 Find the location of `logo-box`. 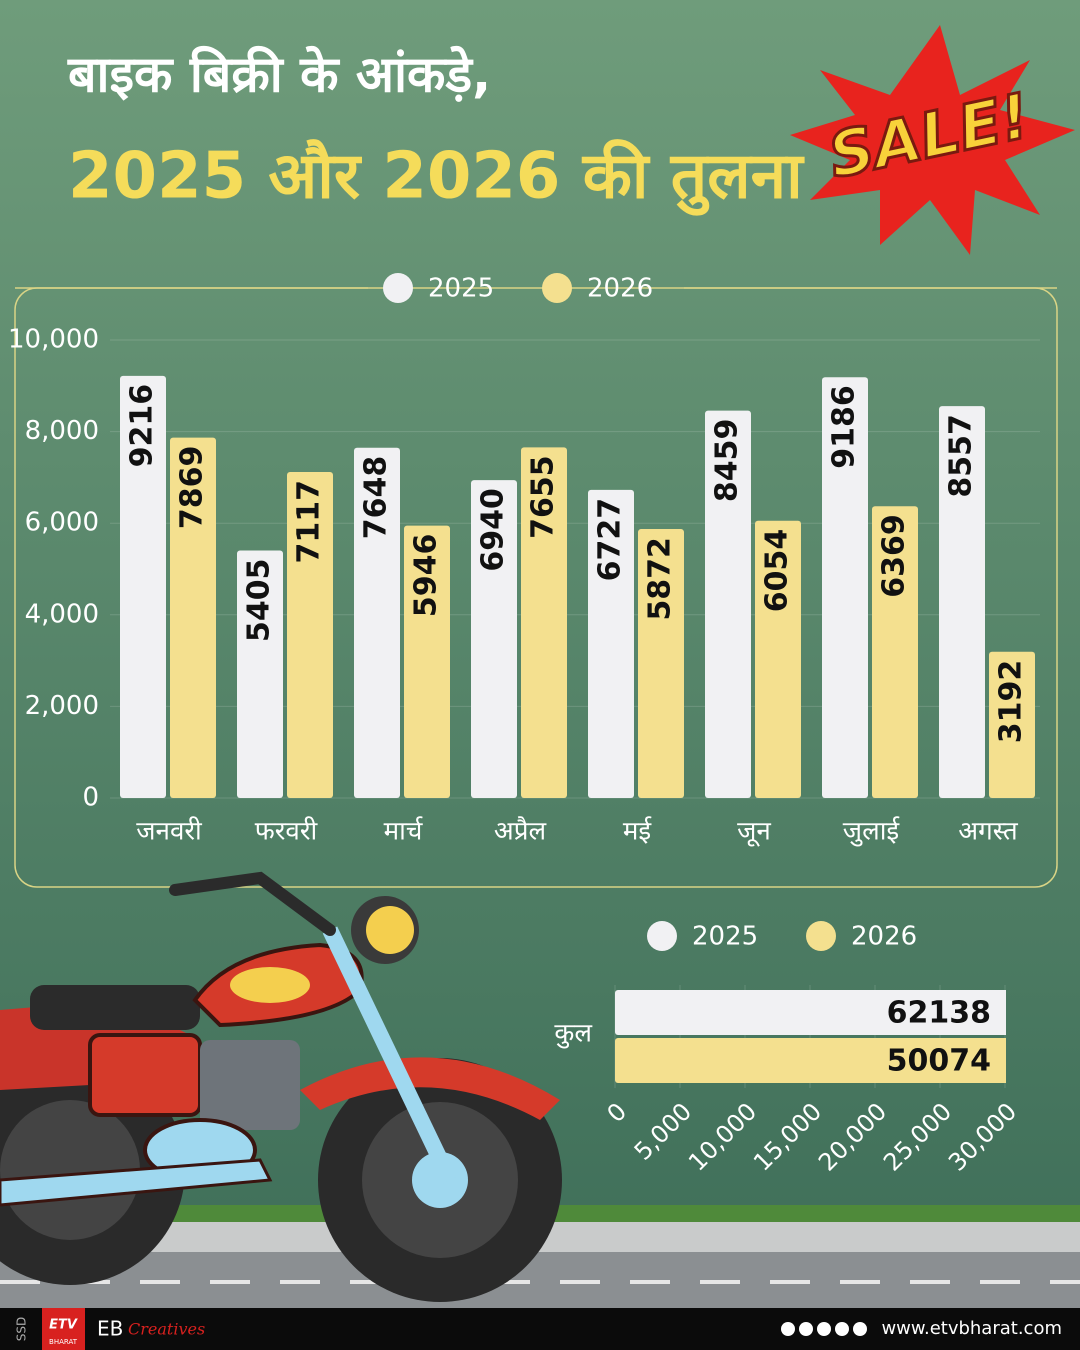

logo-box is located at coordinates (63, 1329).